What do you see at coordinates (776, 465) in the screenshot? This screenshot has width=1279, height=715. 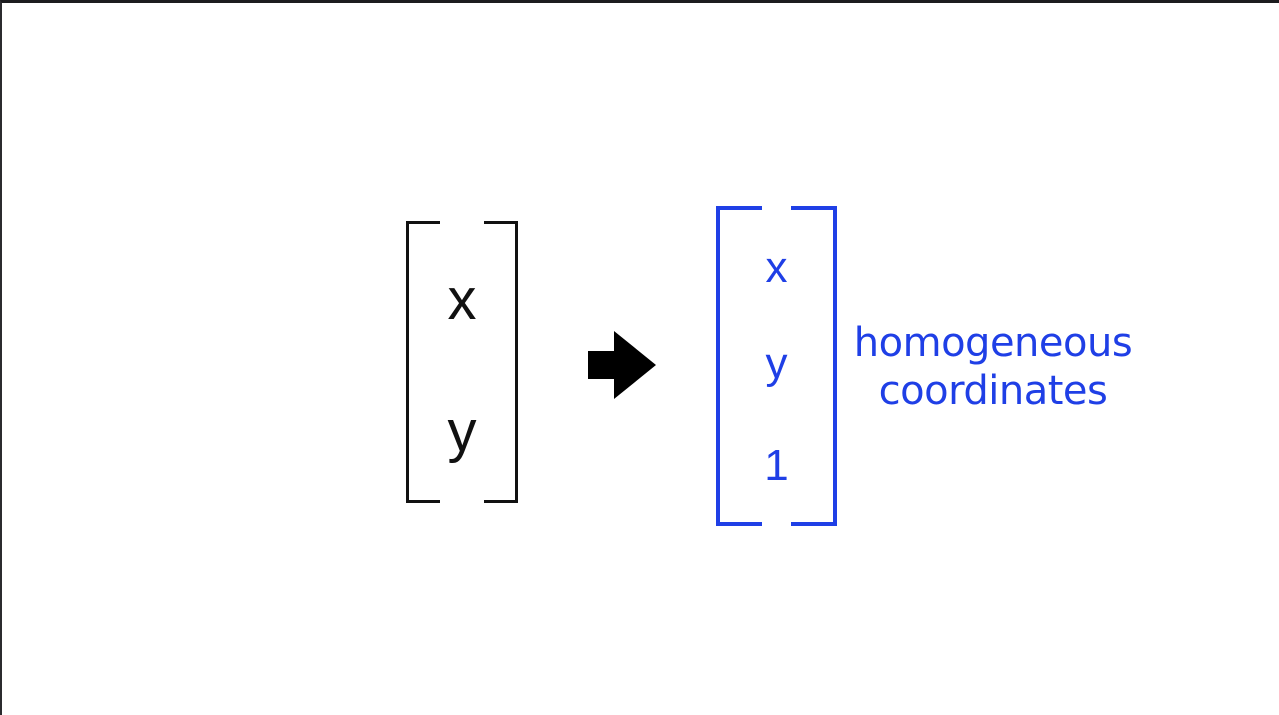 I see `vector-entry-one: 1` at bounding box center [776, 465].